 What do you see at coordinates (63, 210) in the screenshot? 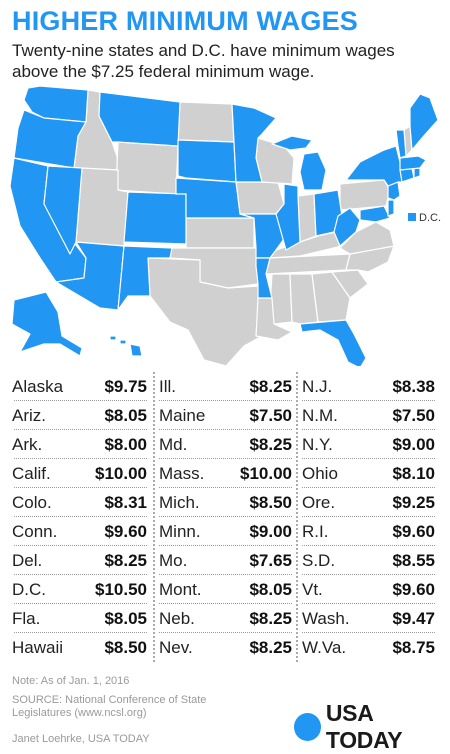
I see `map-state-nevada` at bounding box center [63, 210].